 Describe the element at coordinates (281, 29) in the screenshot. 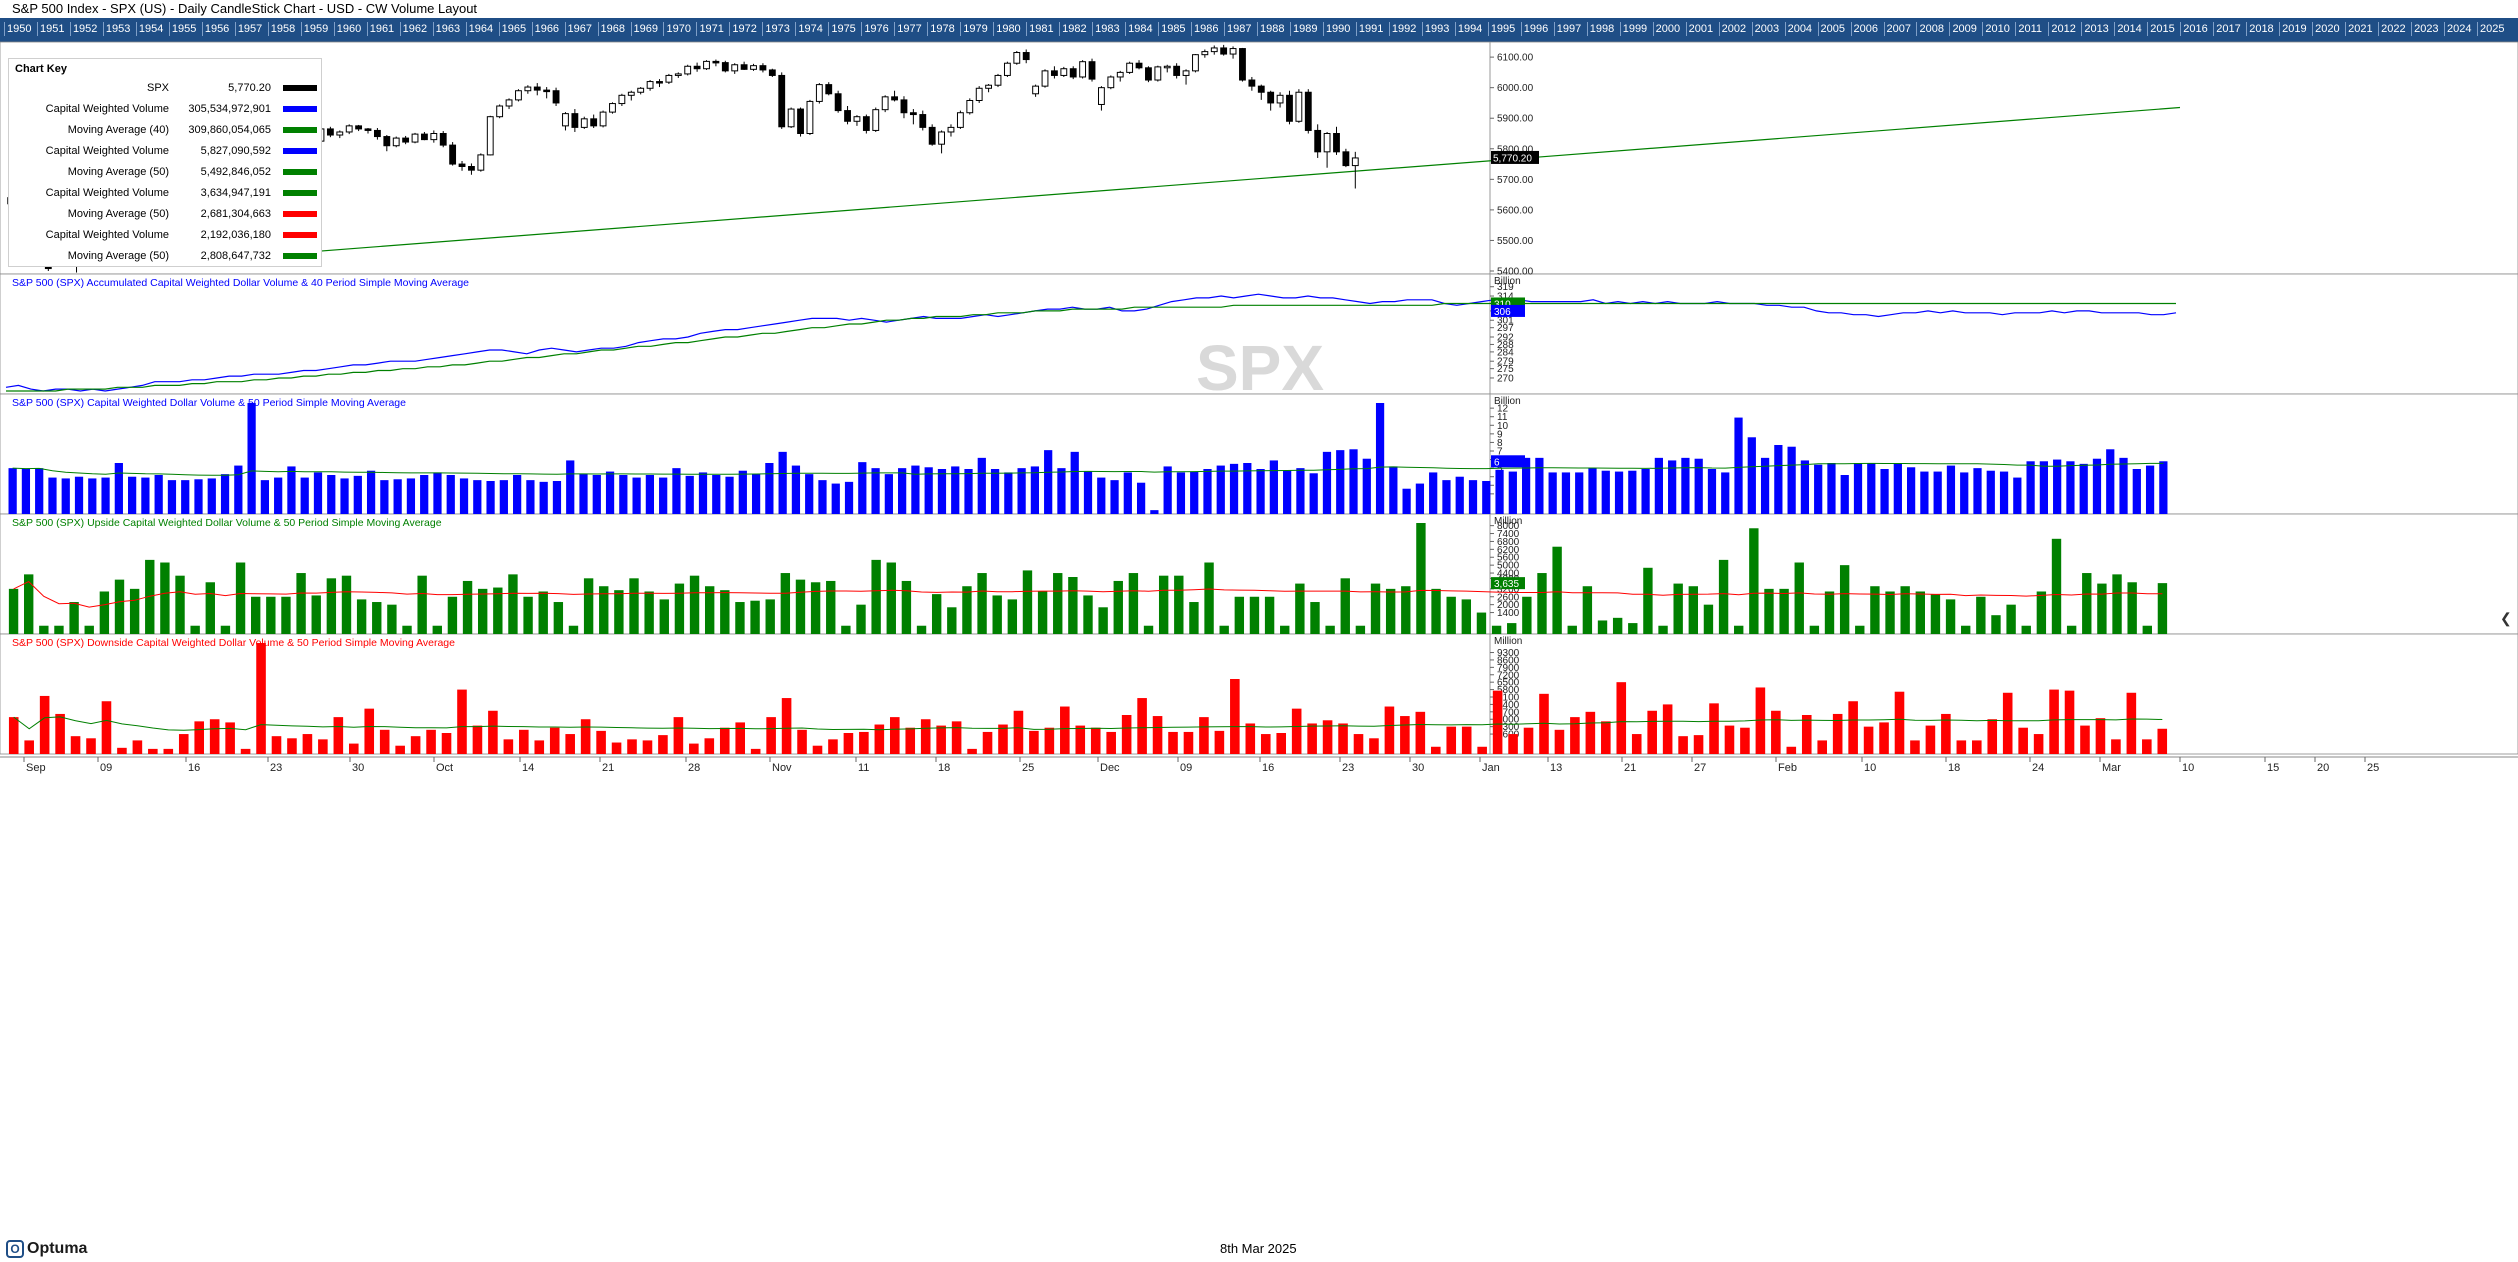

I see `year-label: 1958` at that location.